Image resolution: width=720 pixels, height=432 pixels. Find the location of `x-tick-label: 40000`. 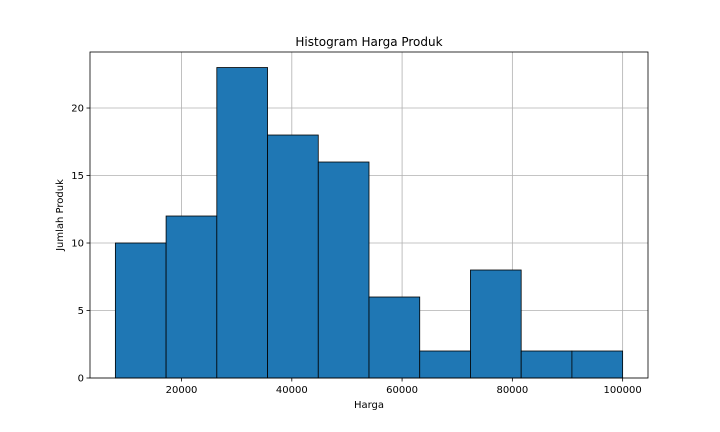

x-tick-label: 40000 is located at coordinates (292, 390).